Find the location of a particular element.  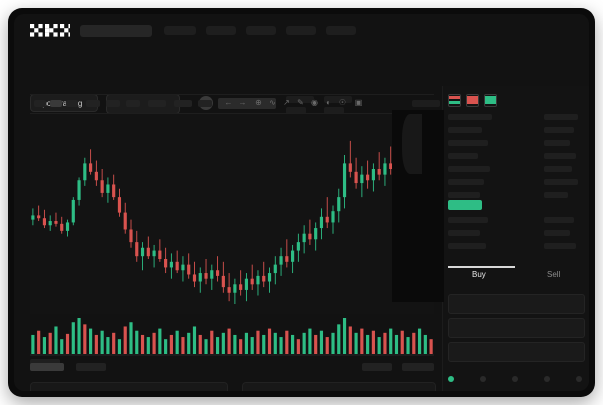

tab-buy: Buy is located at coordinates (479, 274).